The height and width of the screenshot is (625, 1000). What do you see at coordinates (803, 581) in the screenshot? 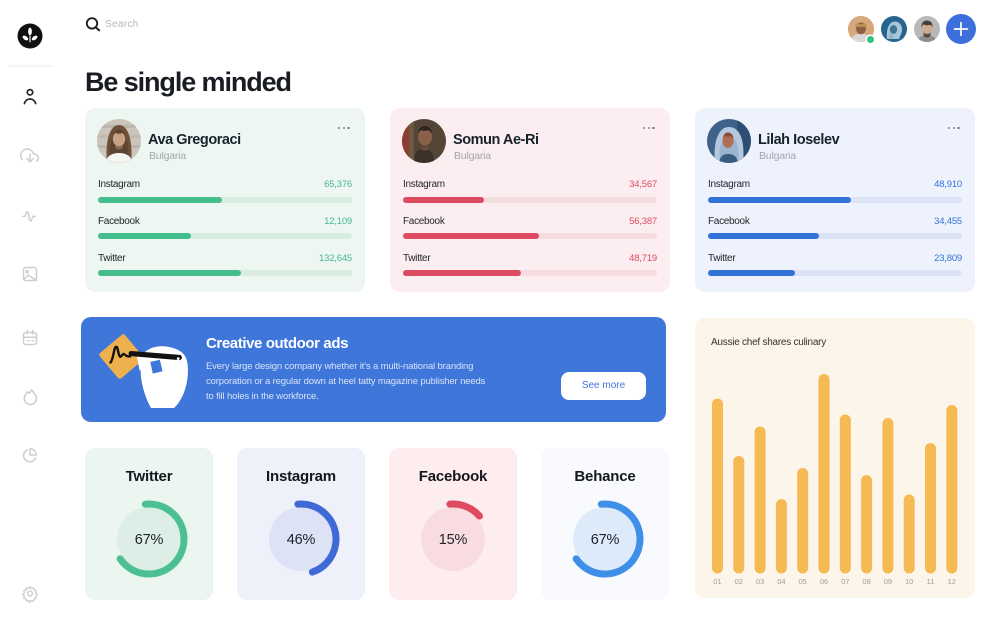
I see `svg-text: 05` at bounding box center [803, 581].